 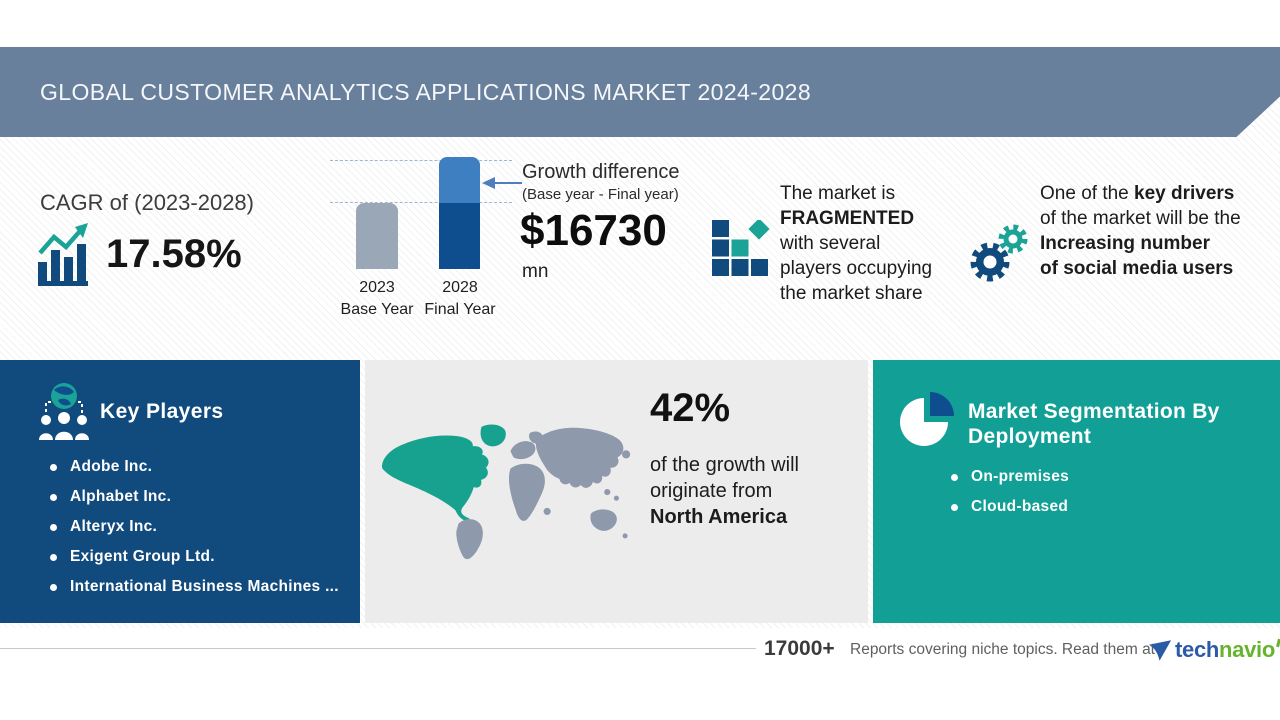 I want to click on growth-difference-title: Growth difference, so click(x=601, y=172).